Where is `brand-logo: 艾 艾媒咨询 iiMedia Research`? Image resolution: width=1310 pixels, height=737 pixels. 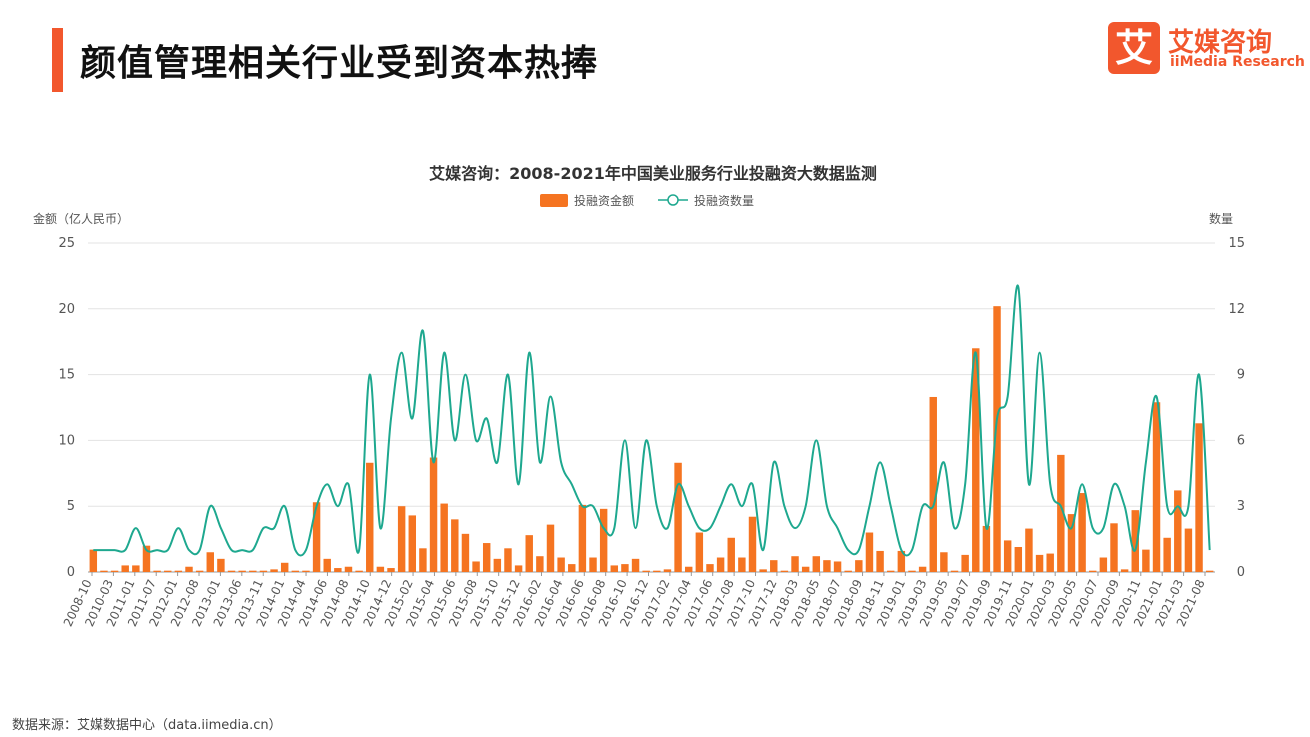
brand-logo: 艾 艾媒咨询 iiMedia Research is located at coordinates (1206, 48).